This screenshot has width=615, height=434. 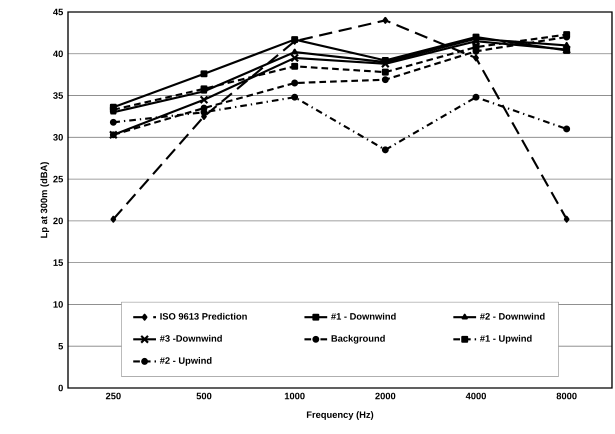 What do you see at coordinates (476, 396) in the screenshot?
I see `x-tick-label: 4000` at bounding box center [476, 396].